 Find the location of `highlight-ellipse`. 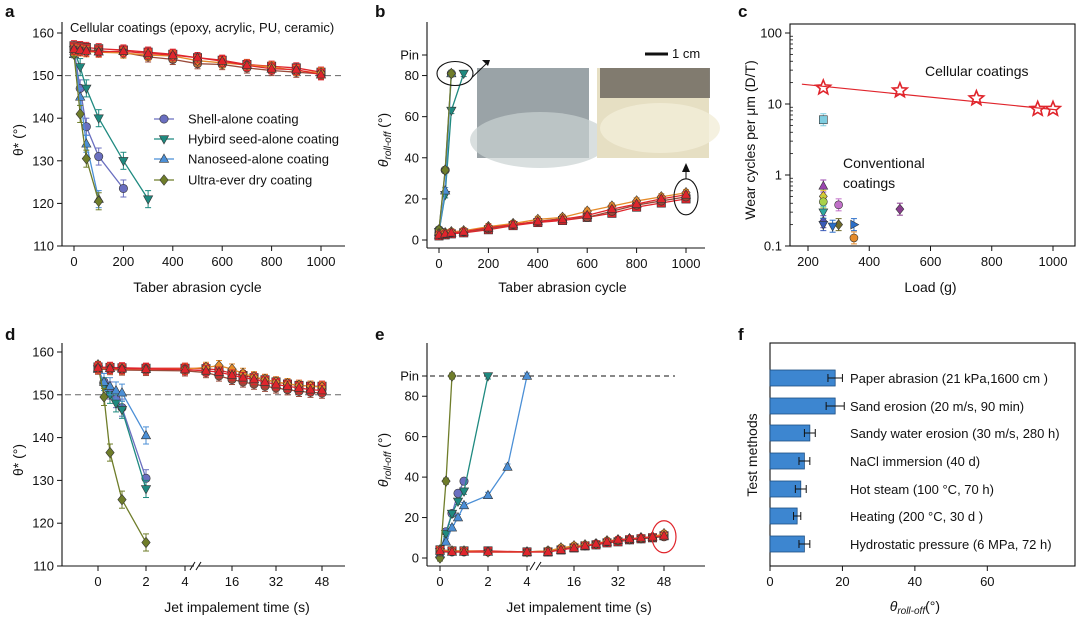

highlight-ellipse is located at coordinates (455, 73).